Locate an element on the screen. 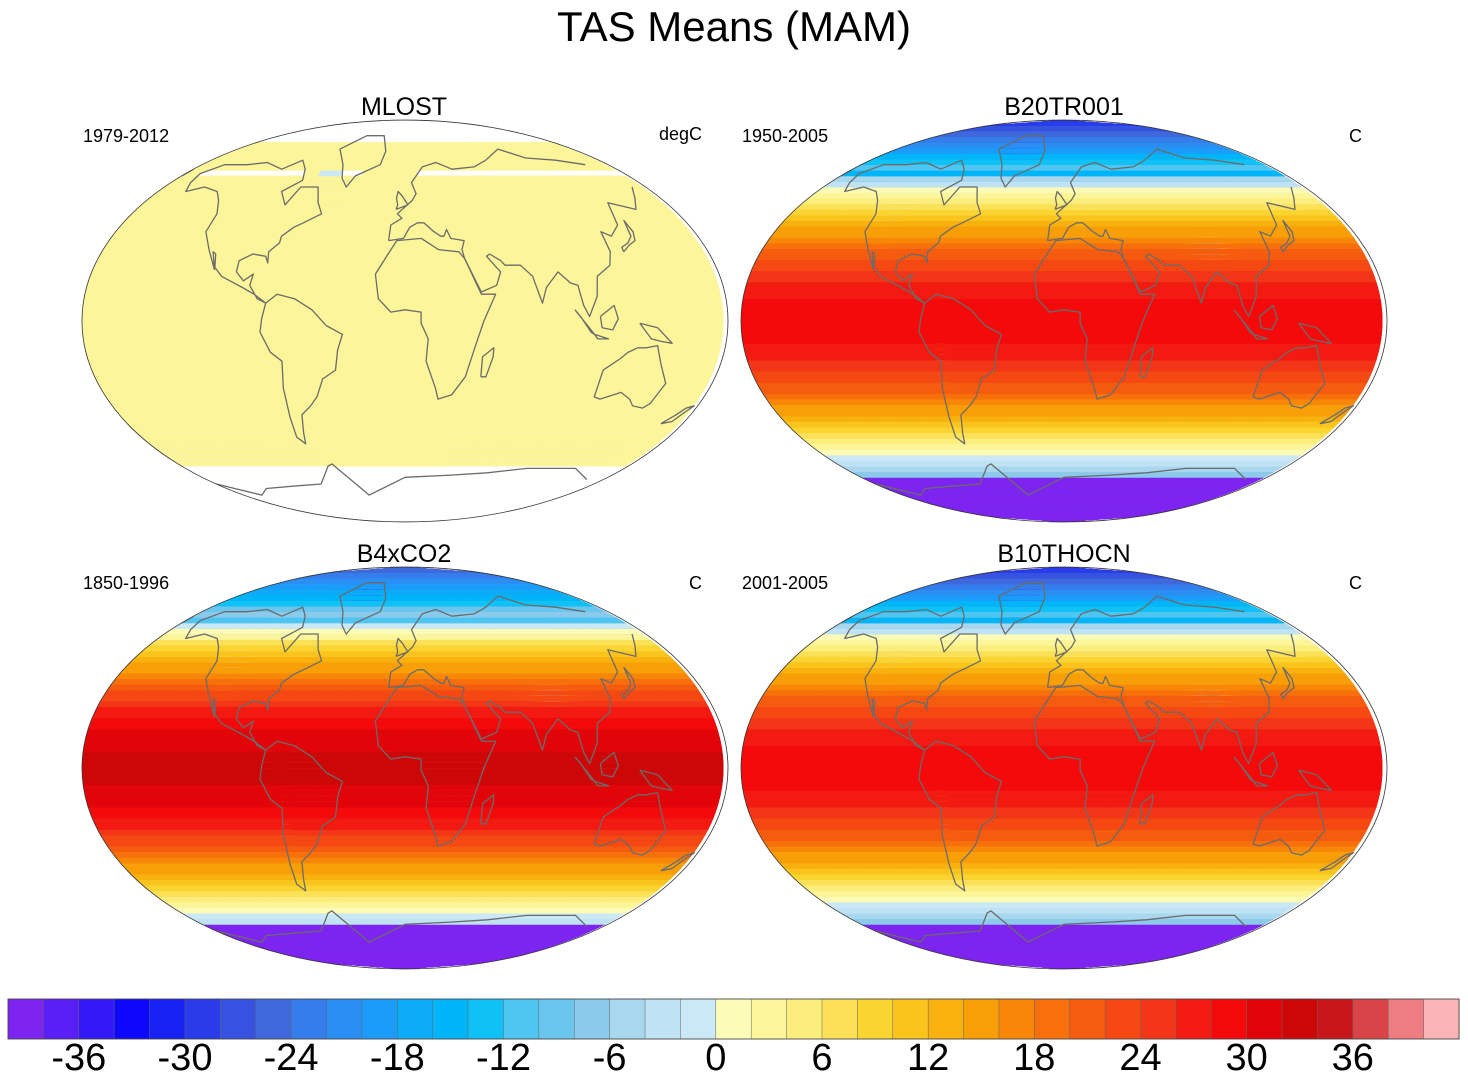  panel-units-mlost: degC is located at coordinates (642, 134).